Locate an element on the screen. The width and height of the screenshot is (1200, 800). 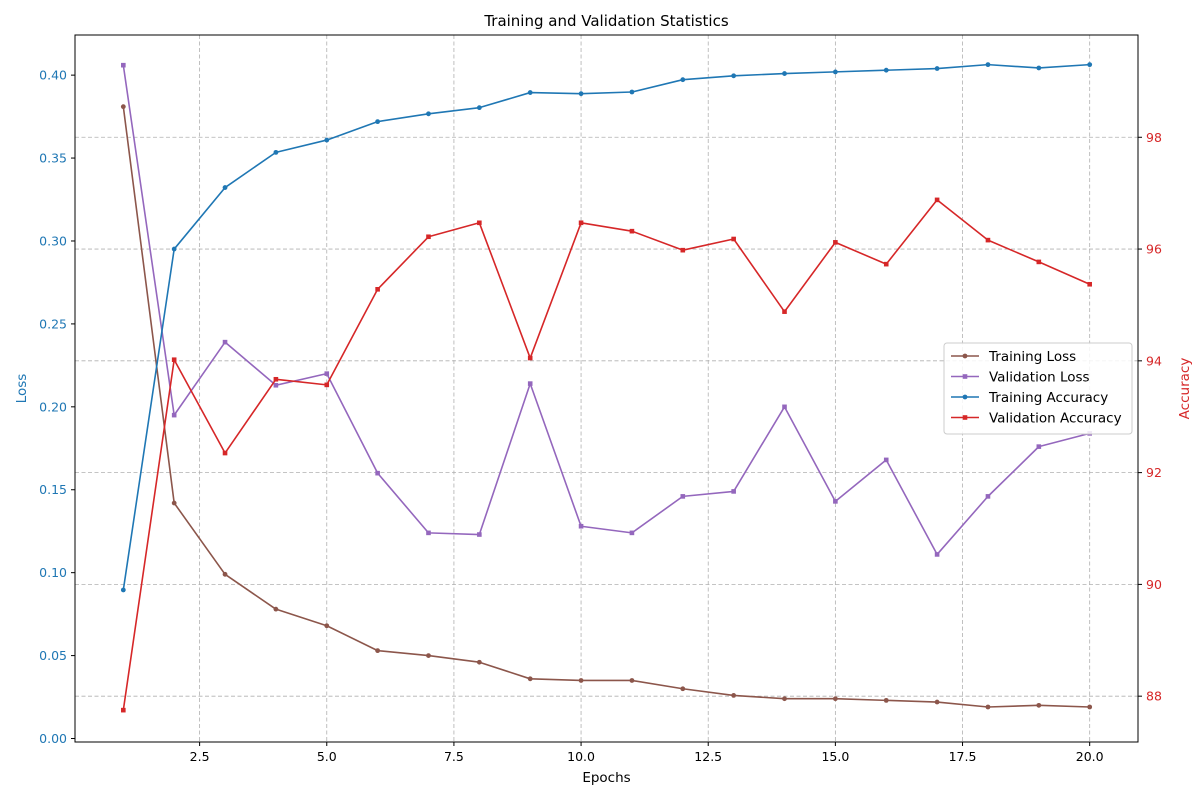
y-axis-accuracy: 88 90 92 94 96 98 is located at coordinates (1150, 417).